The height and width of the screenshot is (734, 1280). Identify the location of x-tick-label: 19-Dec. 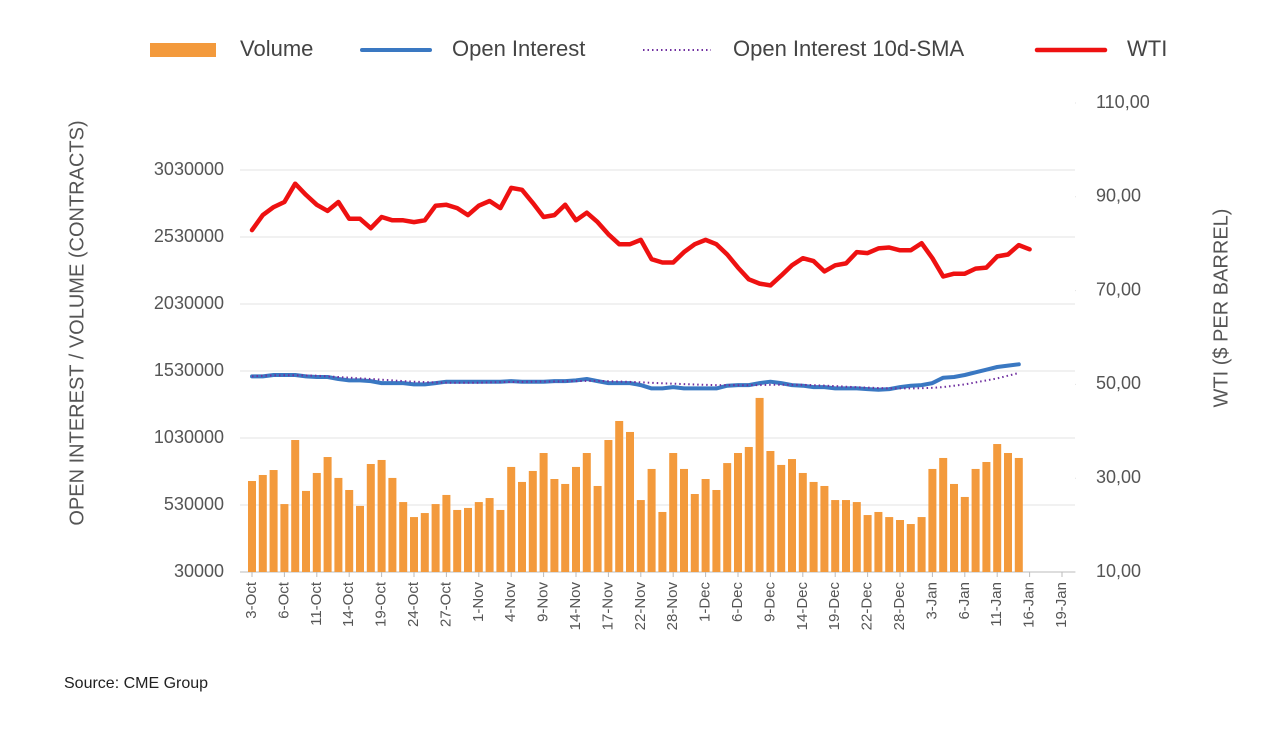
(834, 606).